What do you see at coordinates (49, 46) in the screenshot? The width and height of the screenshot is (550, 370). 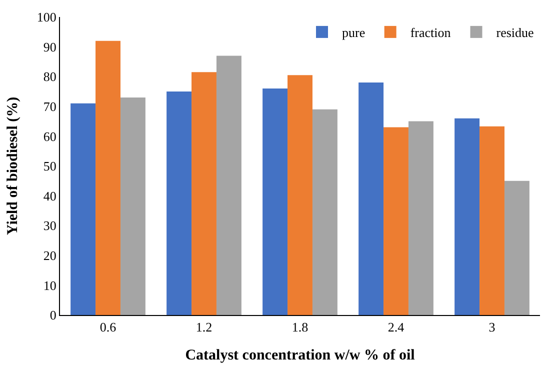 I see `y-tick-label: 90` at bounding box center [49, 46].